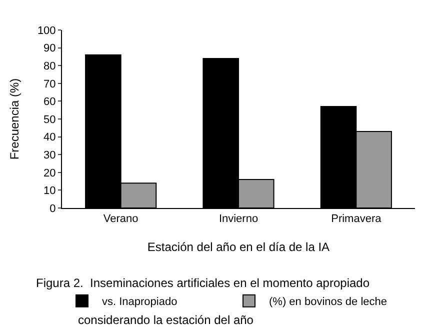 The height and width of the screenshot is (327, 437). I want to click on y-tick-label: 70, so click(50, 84).